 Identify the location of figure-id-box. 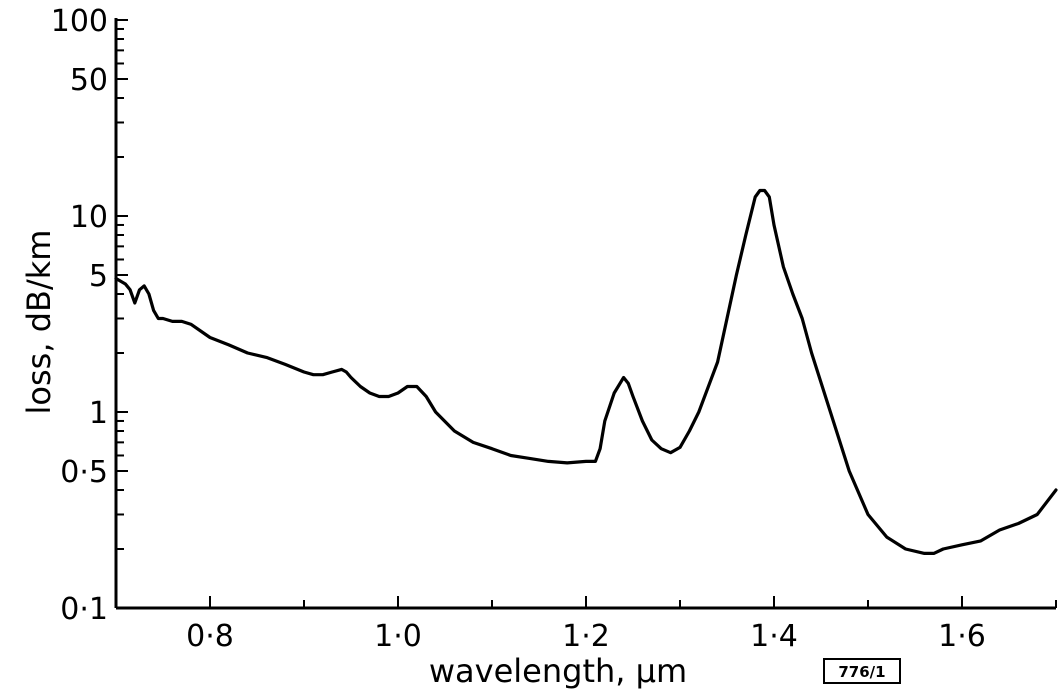
(862, 671).